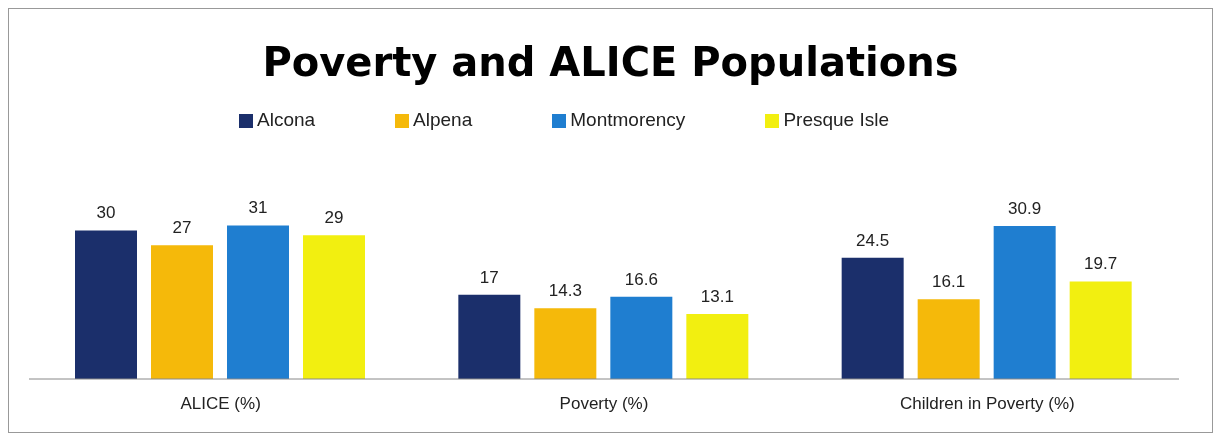  Describe the element at coordinates (565, 291) in the screenshot. I see `data-label: 14.3` at that location.